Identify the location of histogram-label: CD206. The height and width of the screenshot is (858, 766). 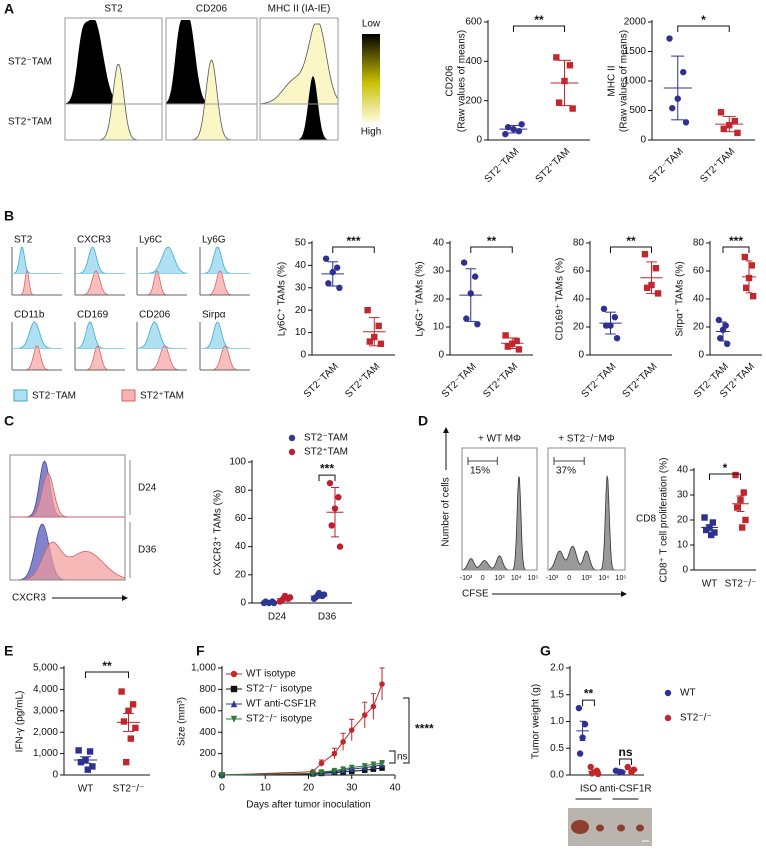
(155, 315).